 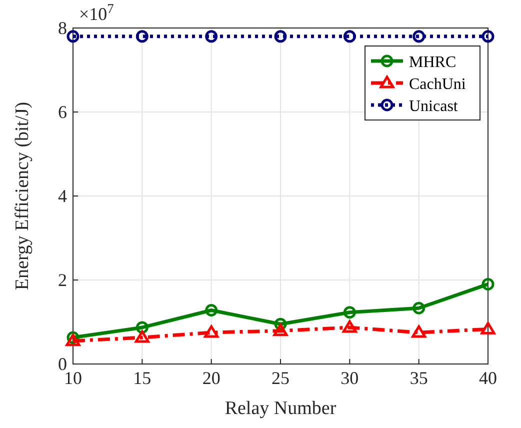 I want to click on x-tick-label: 40, so click(x=488, y=378).